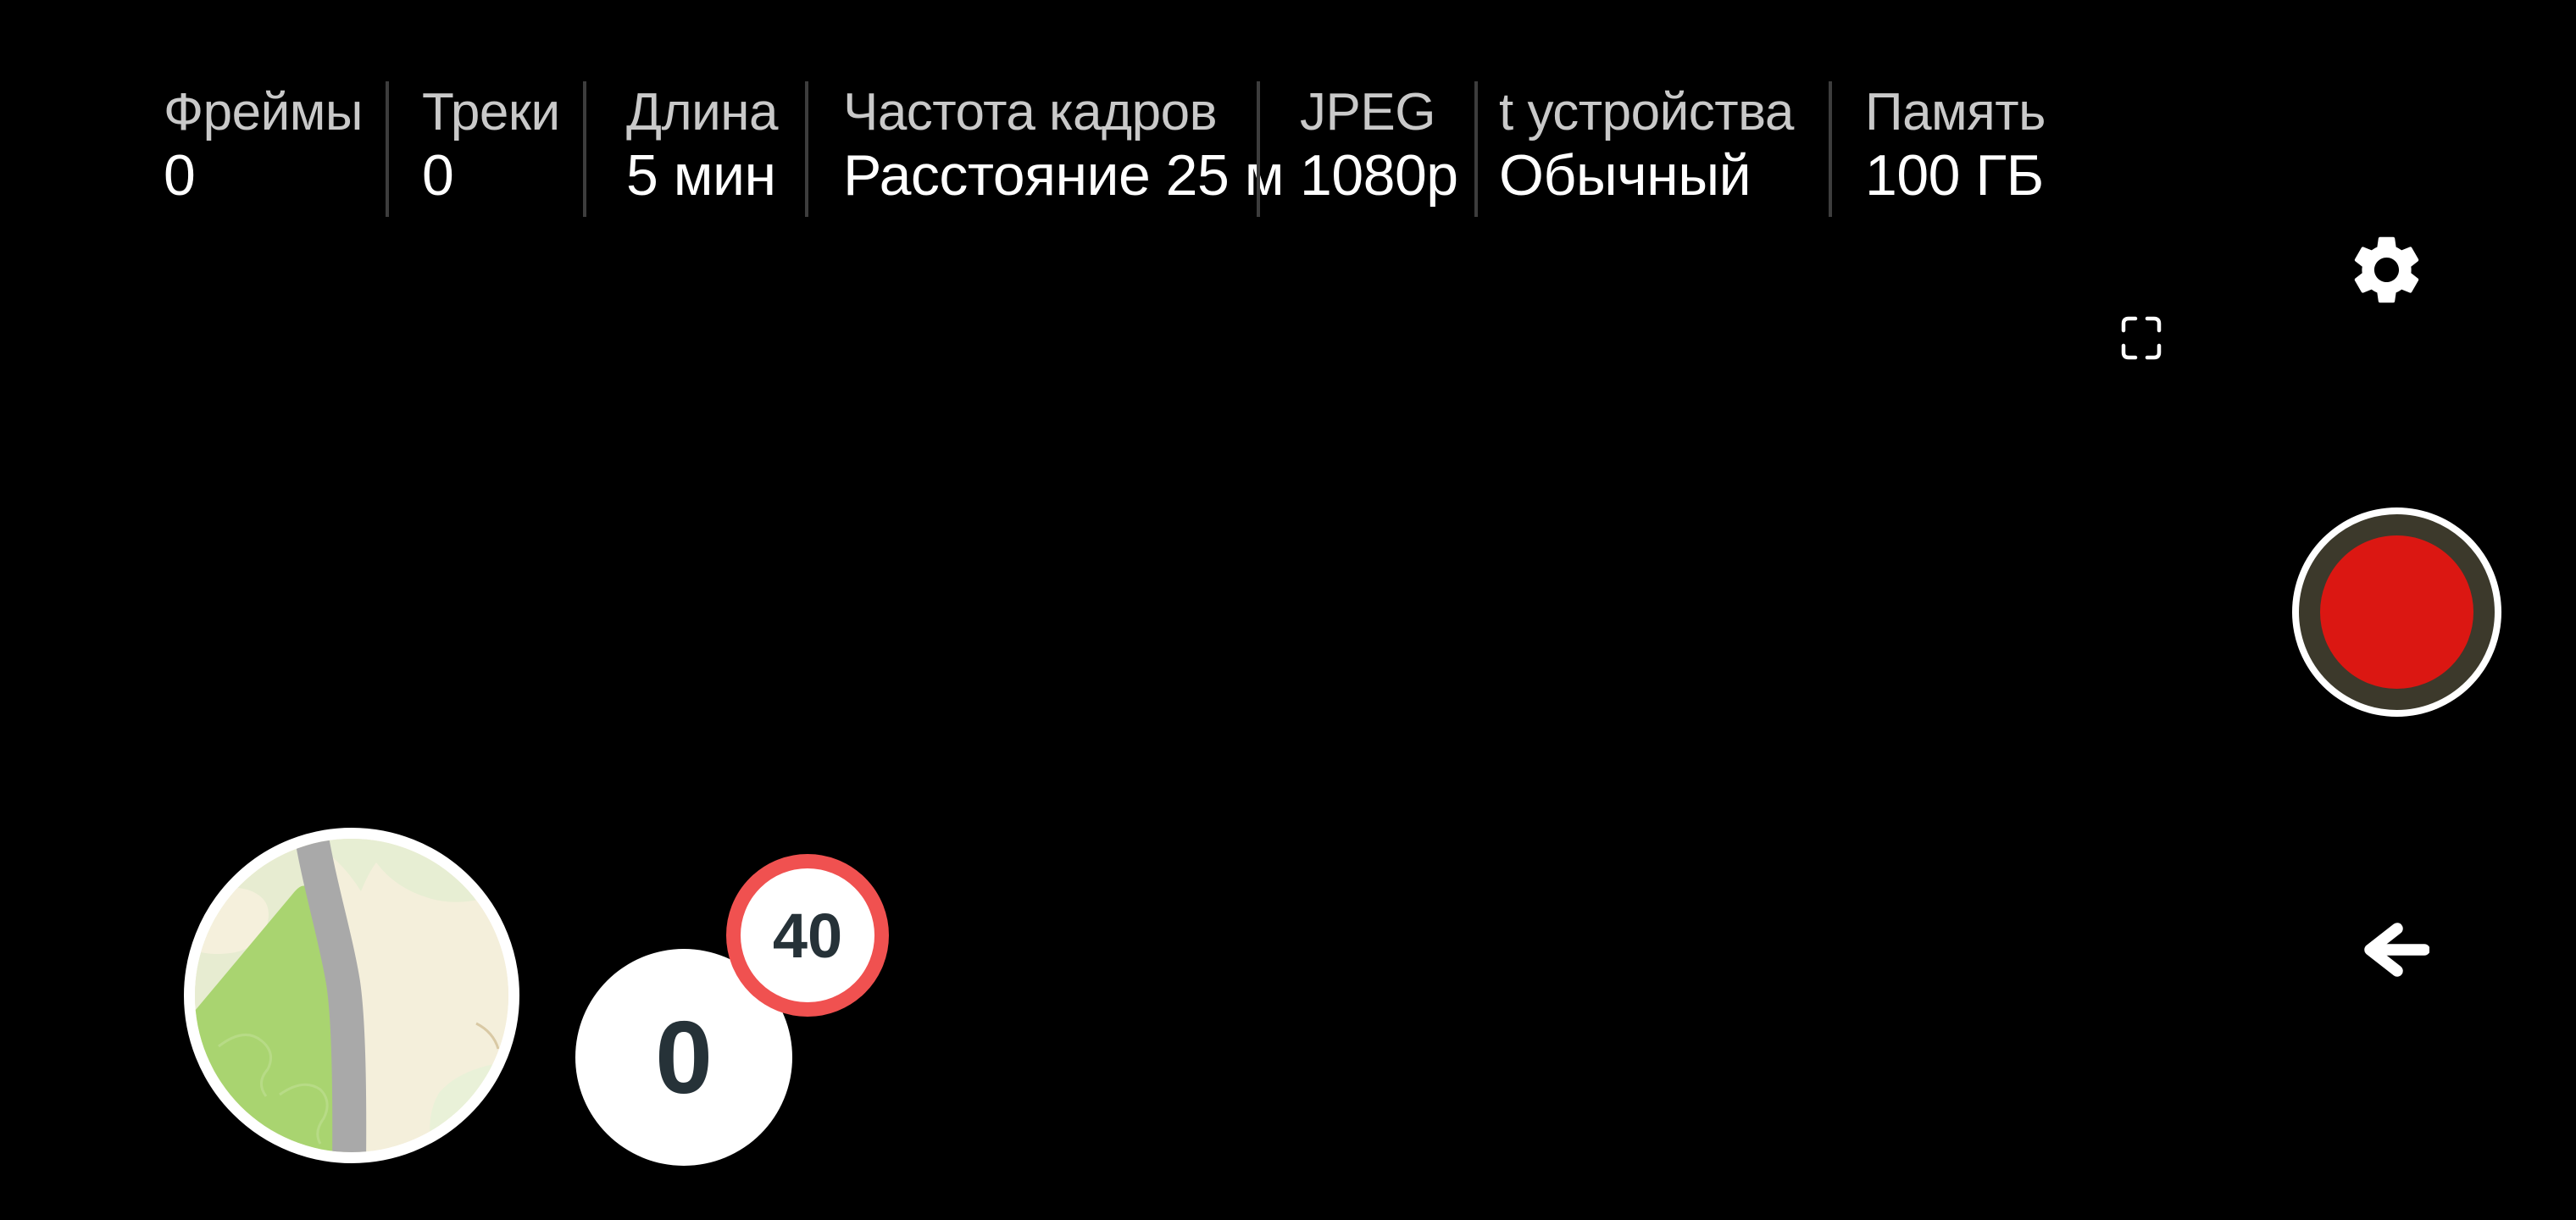 The height and width of the screenshot is (1220, 2576). What do you see at coordinates (1646, 112) in the screenshot?
I see `stat-device-temp-label: t устройства` at bounding box center [1646, 112].